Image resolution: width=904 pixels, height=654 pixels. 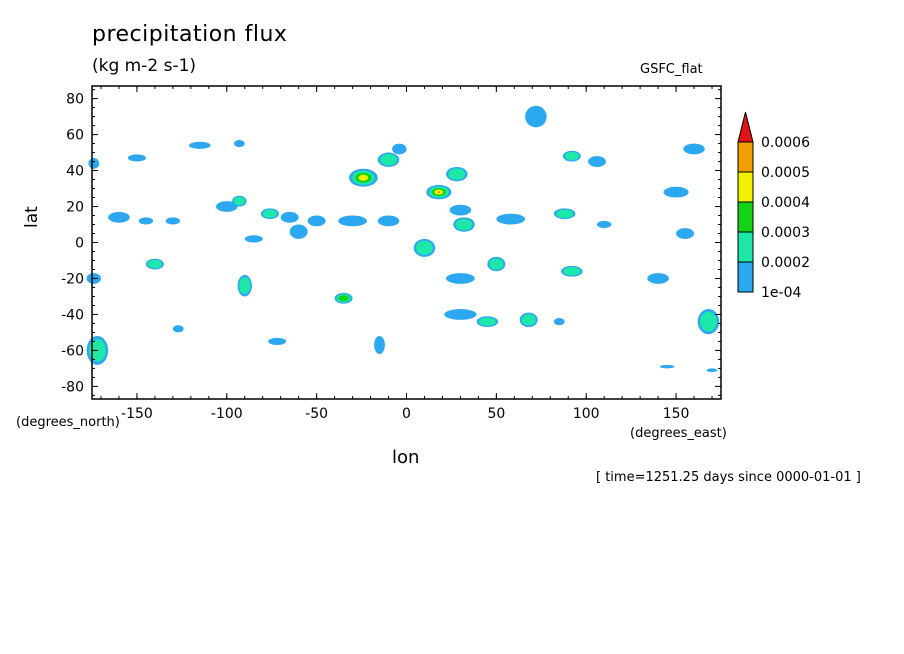 I want to click on y-tick-label: -40, so click(x=72, y=315).